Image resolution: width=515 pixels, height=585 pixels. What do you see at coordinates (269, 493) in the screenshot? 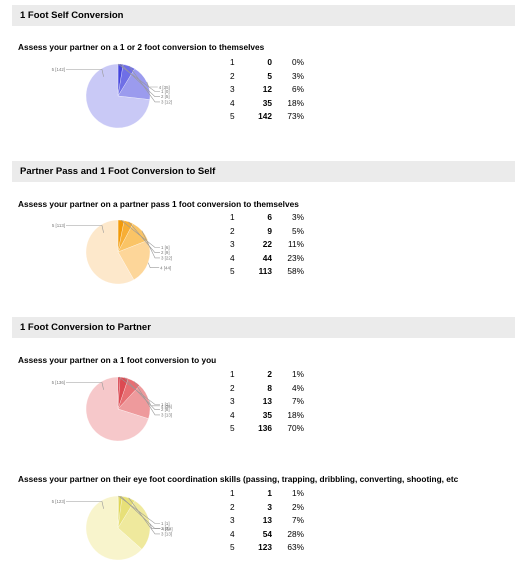
I see `response-count: 1` at bounding box center [269, 493].